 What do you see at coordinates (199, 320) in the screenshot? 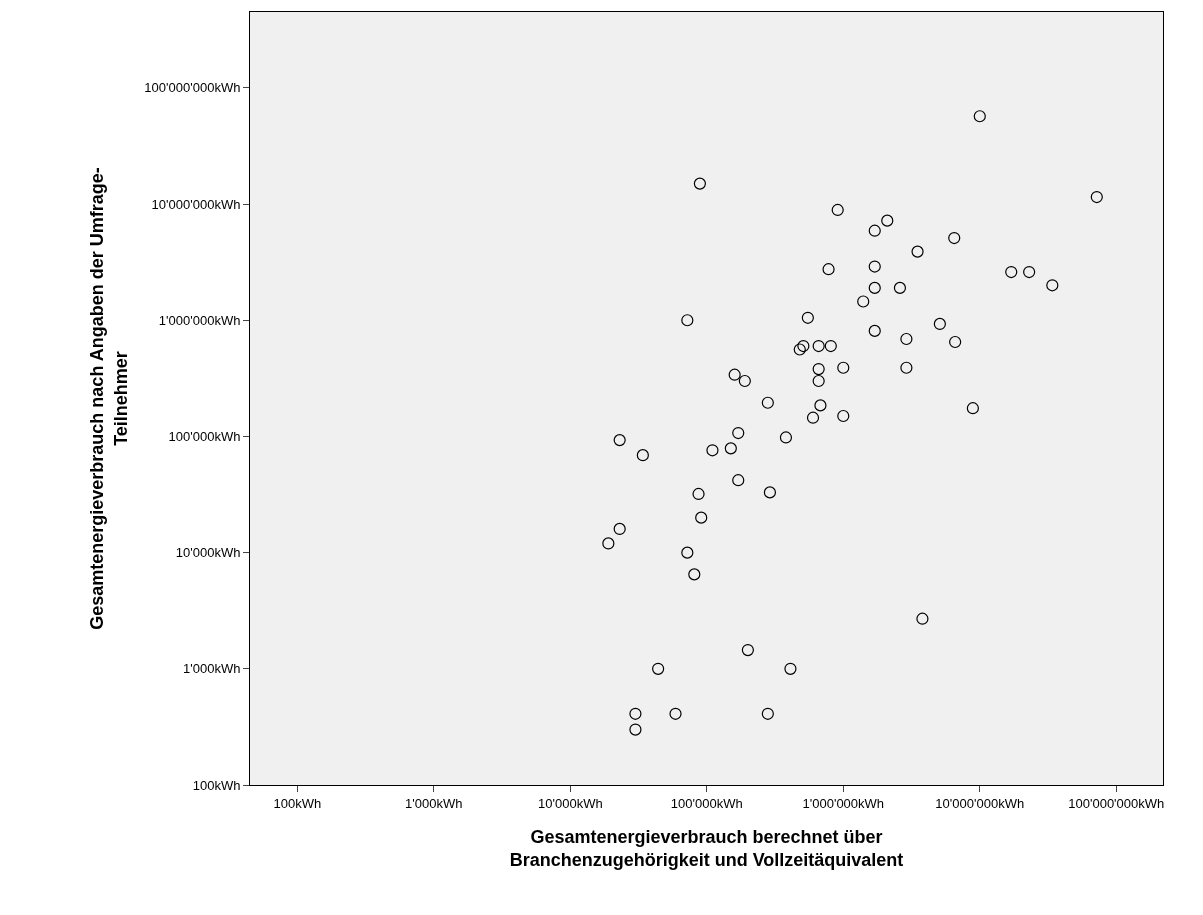
I see `y-tick-label: 1'000'000kWh` at bounding box center [199, 320].